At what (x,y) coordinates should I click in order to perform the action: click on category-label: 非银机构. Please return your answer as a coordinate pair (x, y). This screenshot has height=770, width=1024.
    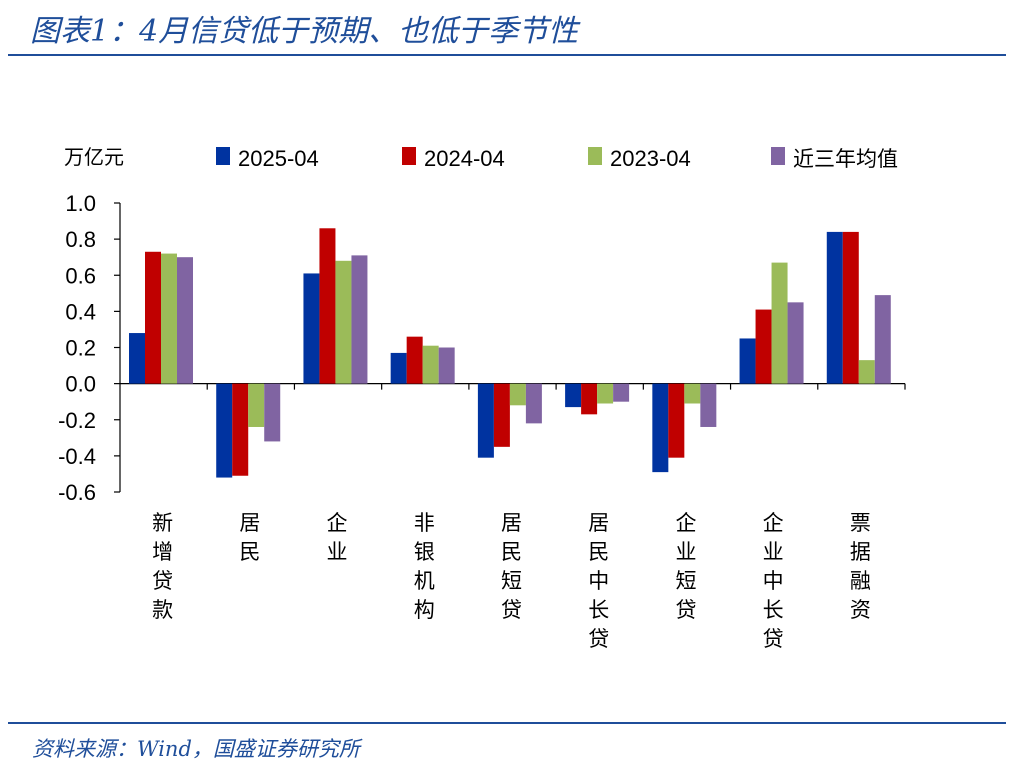
    Looking at the image, I should click on (424, 566).